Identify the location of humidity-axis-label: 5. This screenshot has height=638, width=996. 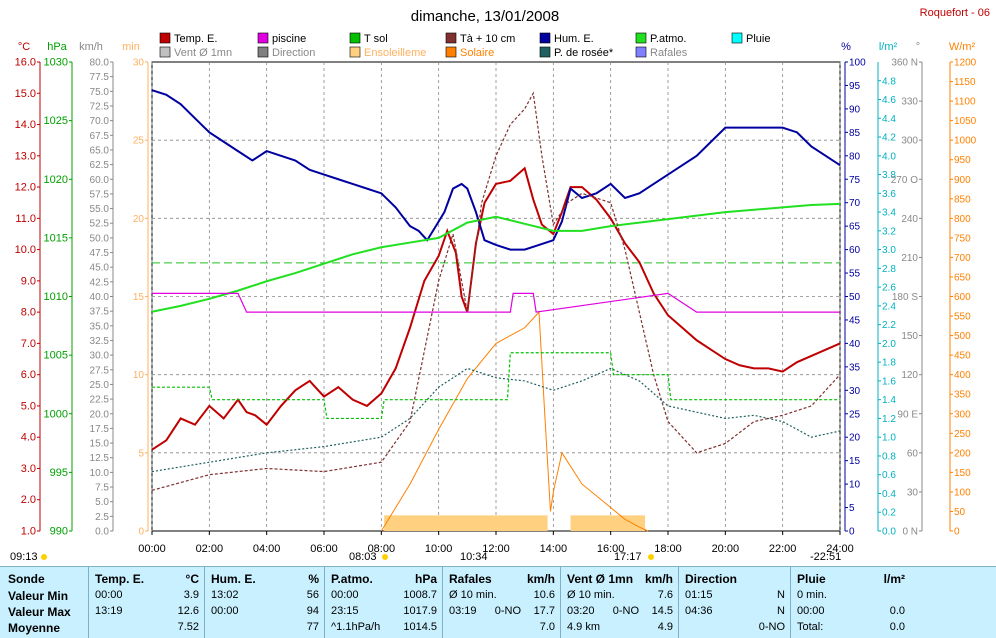
(852, 508).